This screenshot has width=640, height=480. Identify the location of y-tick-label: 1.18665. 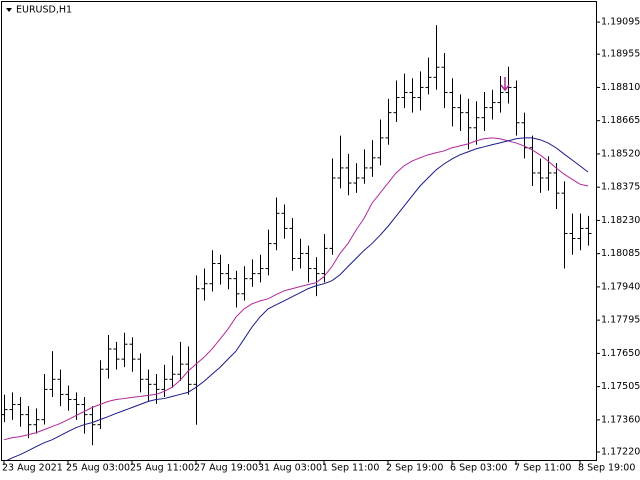
(620, 120).